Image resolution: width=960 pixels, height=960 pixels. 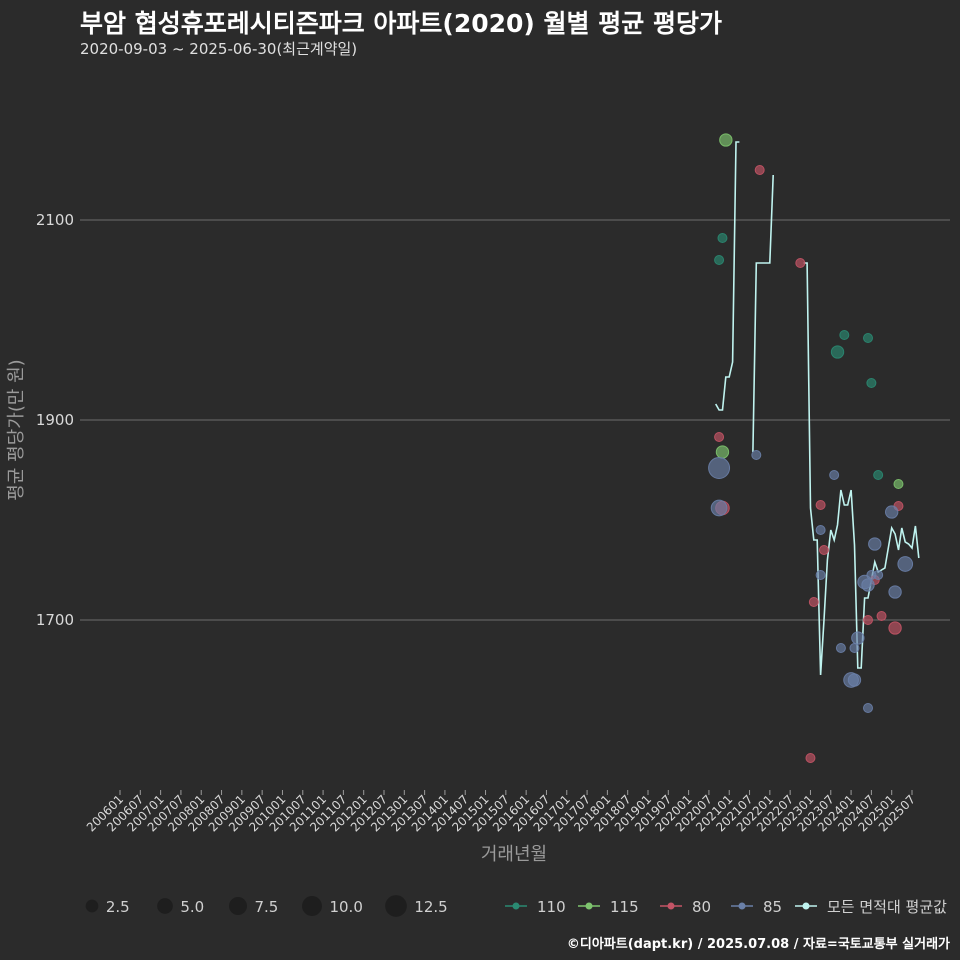 I want to click on color-legend-label-모든 면적대 평균값: 모든 면적대 평균값, so click(x=887, y=907).